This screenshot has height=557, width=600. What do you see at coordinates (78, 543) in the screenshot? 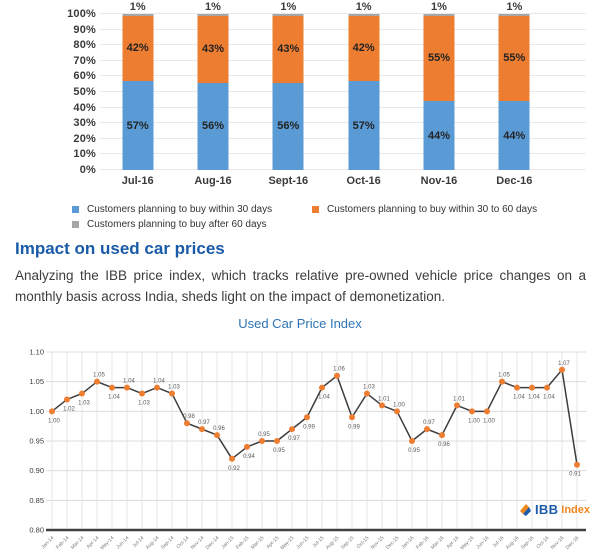
I see `x-tick-label: Mar-14` at bounding box center [78, 543].